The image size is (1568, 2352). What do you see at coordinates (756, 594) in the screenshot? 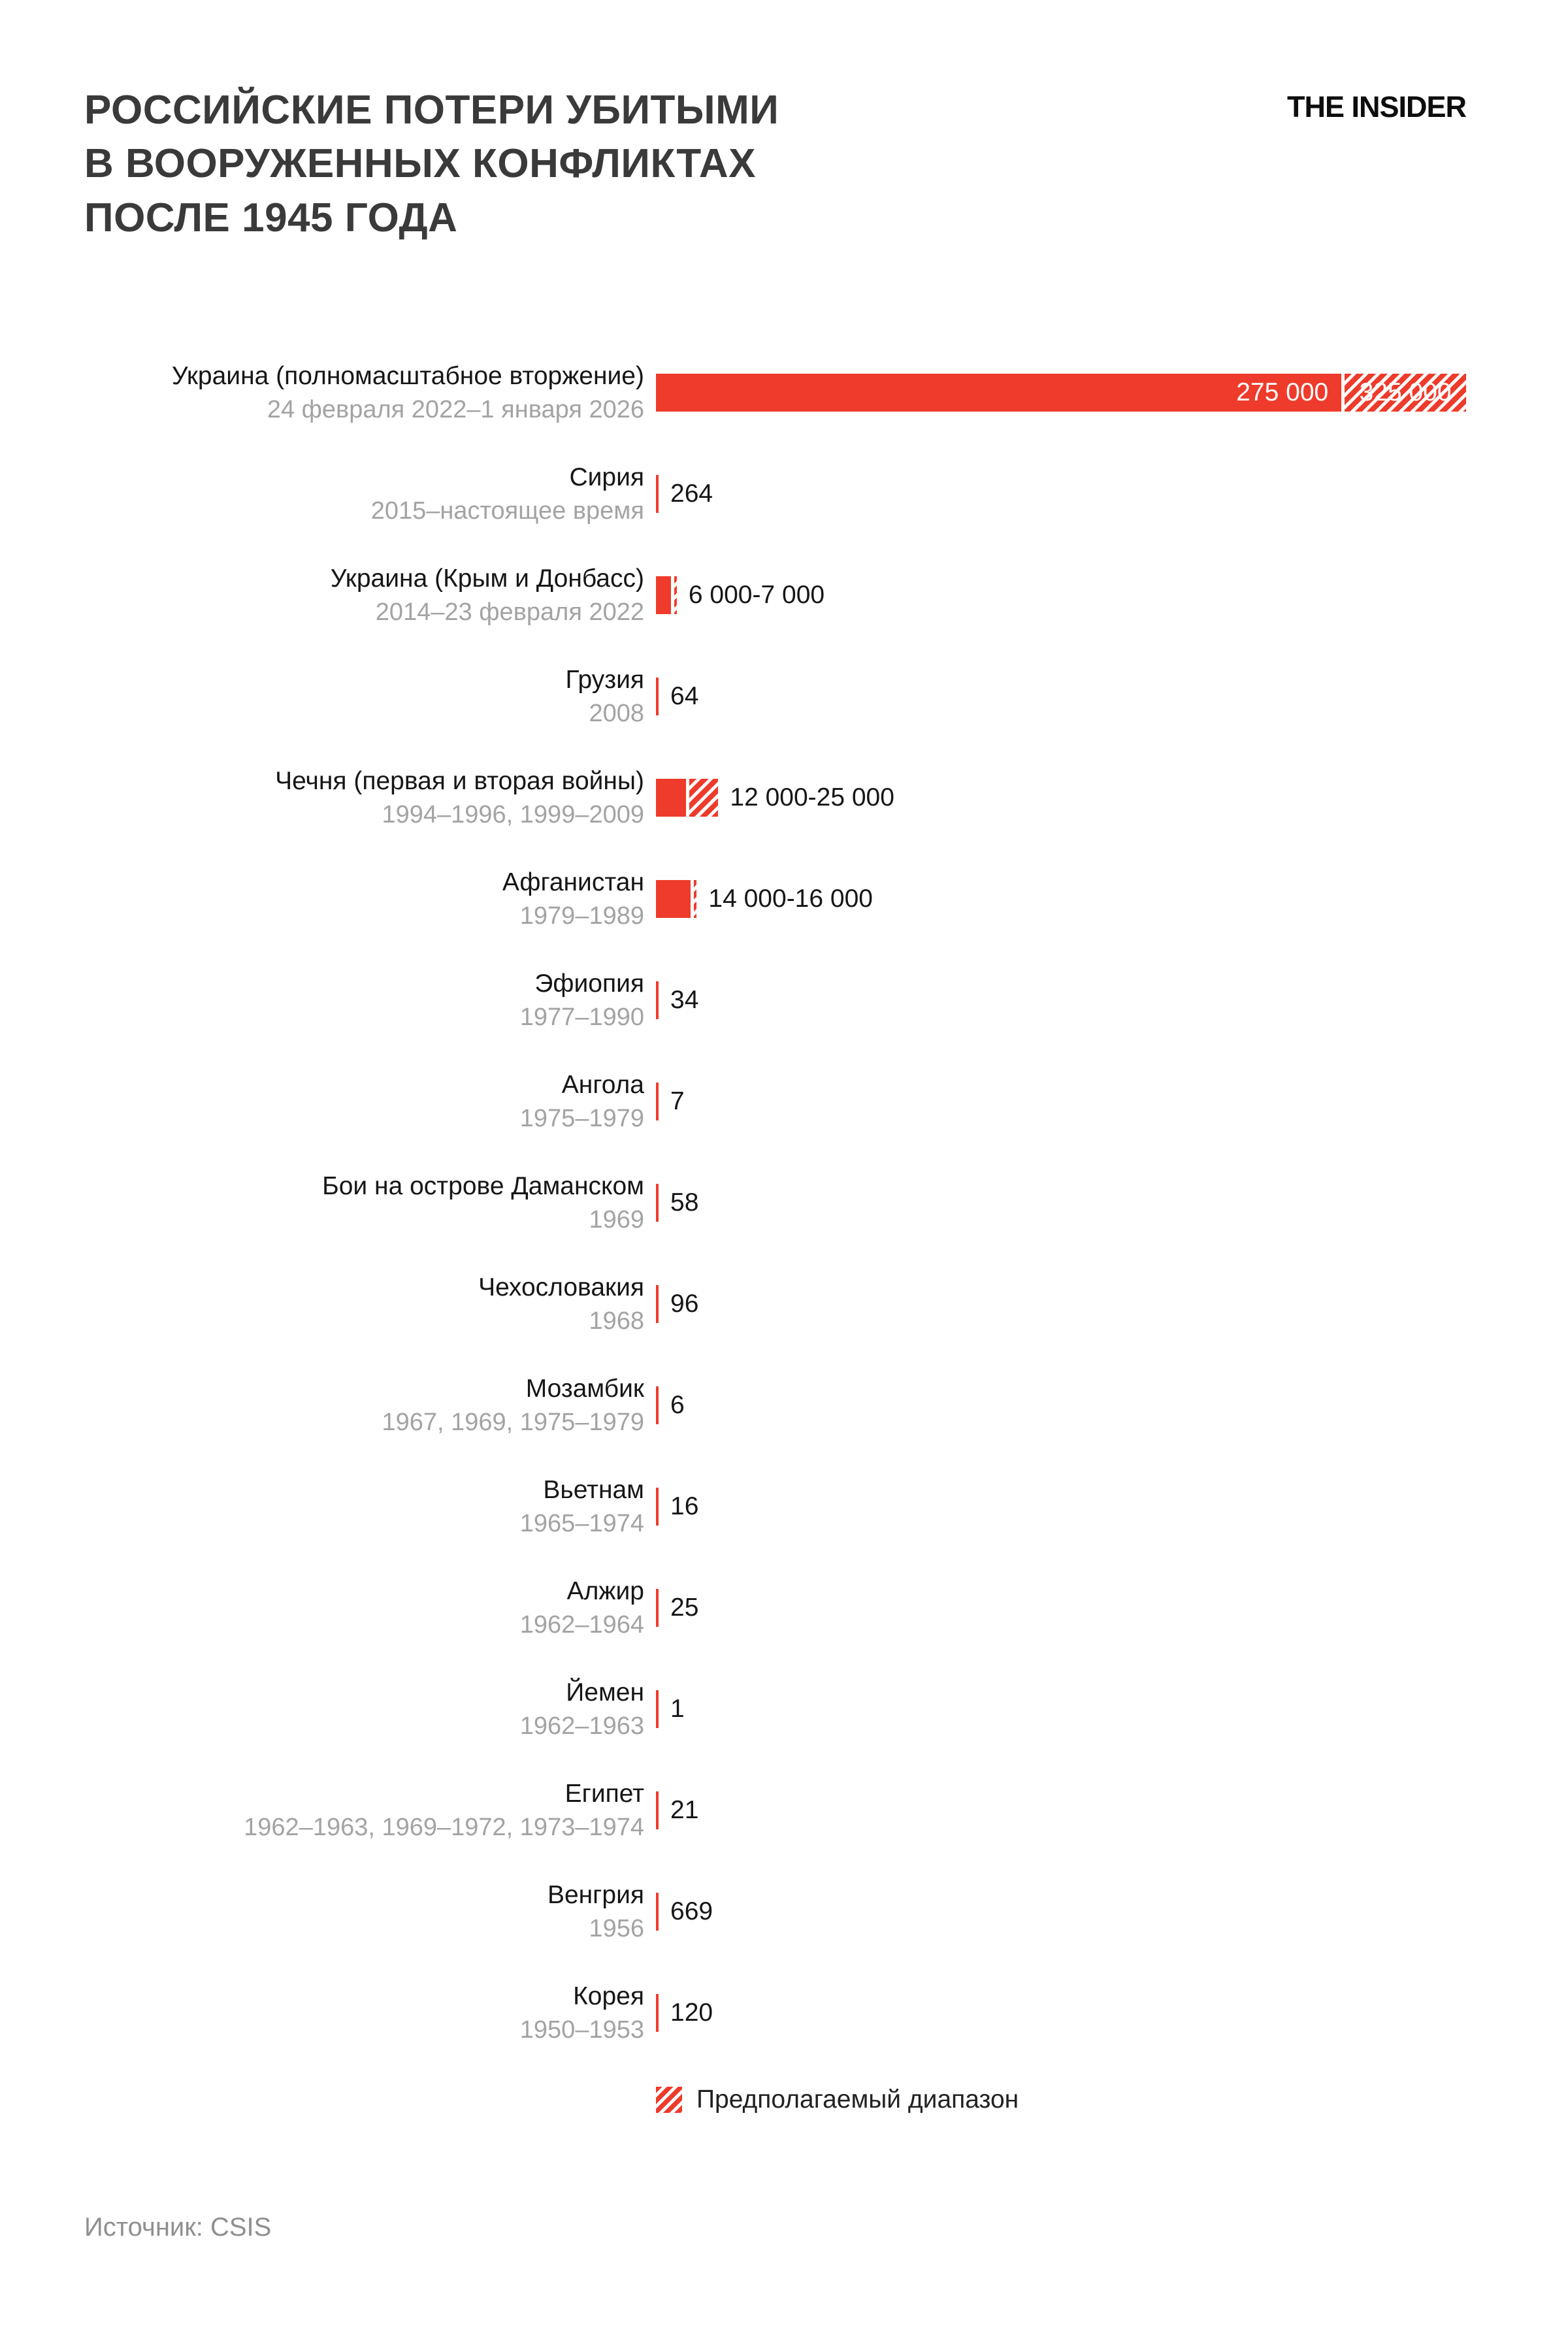
I see `value-label: 6 000-7 000` at bounding box center [756, 594].